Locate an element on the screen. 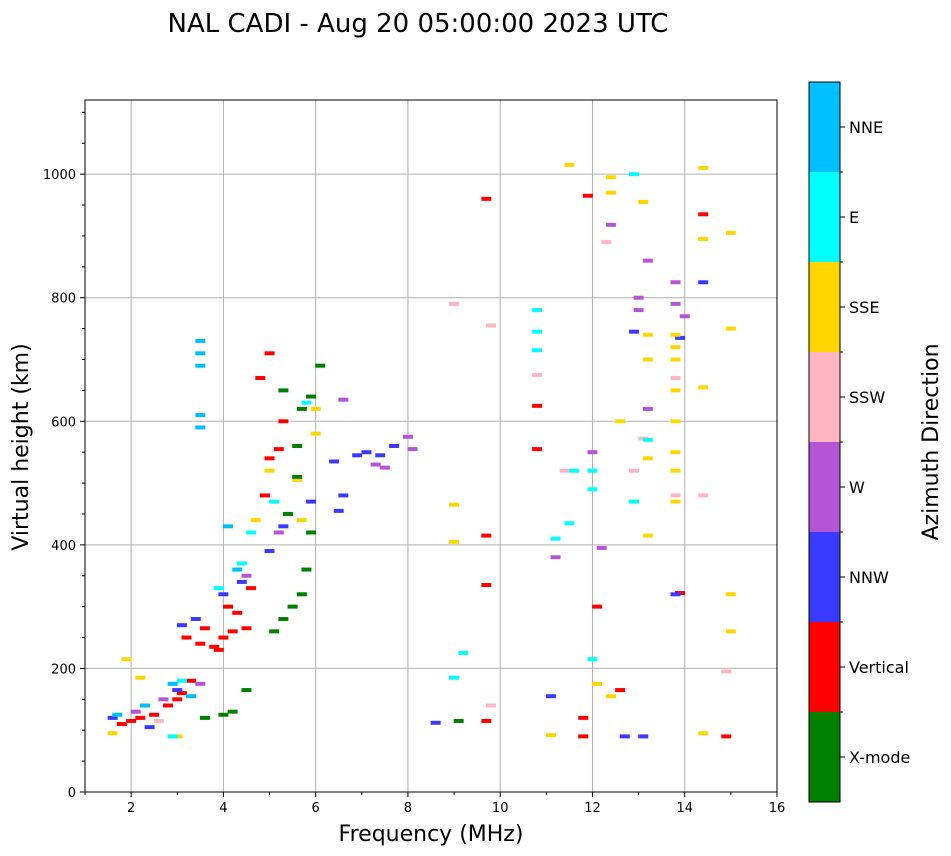 The height and width of the screenshot is (856, 951). colorbar-tick-label: X-mode is located at coordinates (879, 757).